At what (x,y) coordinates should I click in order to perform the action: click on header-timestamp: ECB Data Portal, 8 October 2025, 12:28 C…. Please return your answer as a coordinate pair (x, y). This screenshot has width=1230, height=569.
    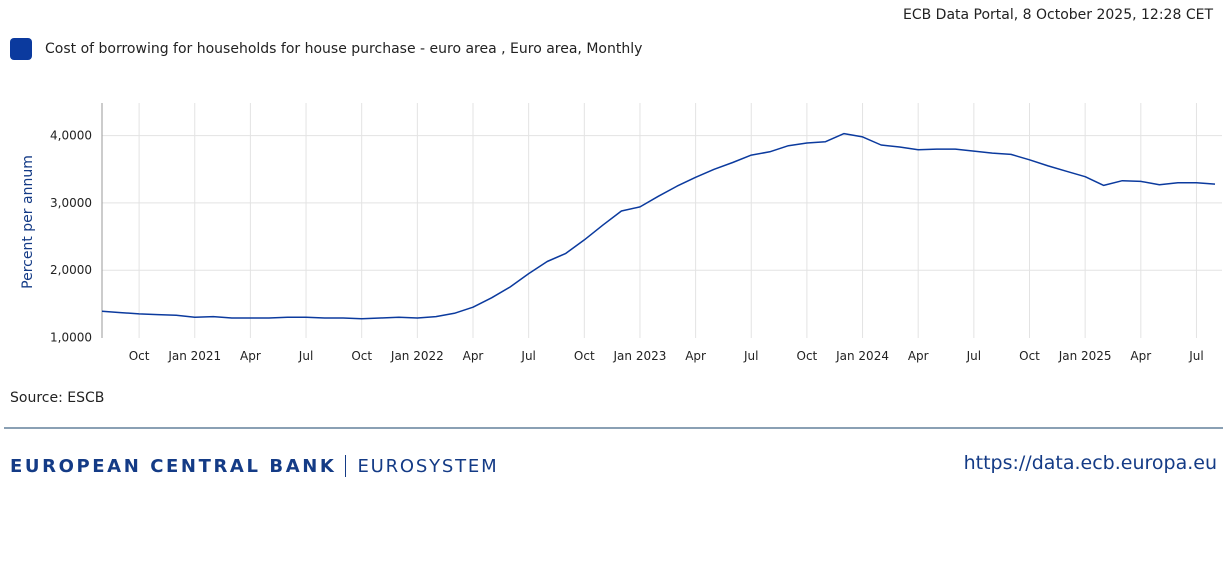
    Looking at the image, I should click on (1057, 15).